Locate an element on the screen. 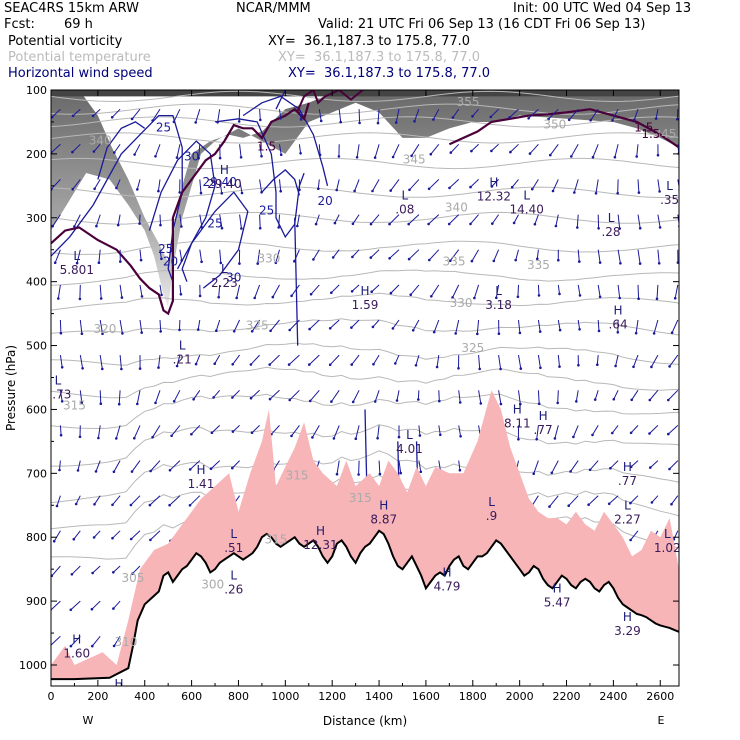 This screenshot has height=740, width=740. y-tick-label: 800 is located at coordinates (36, 537).